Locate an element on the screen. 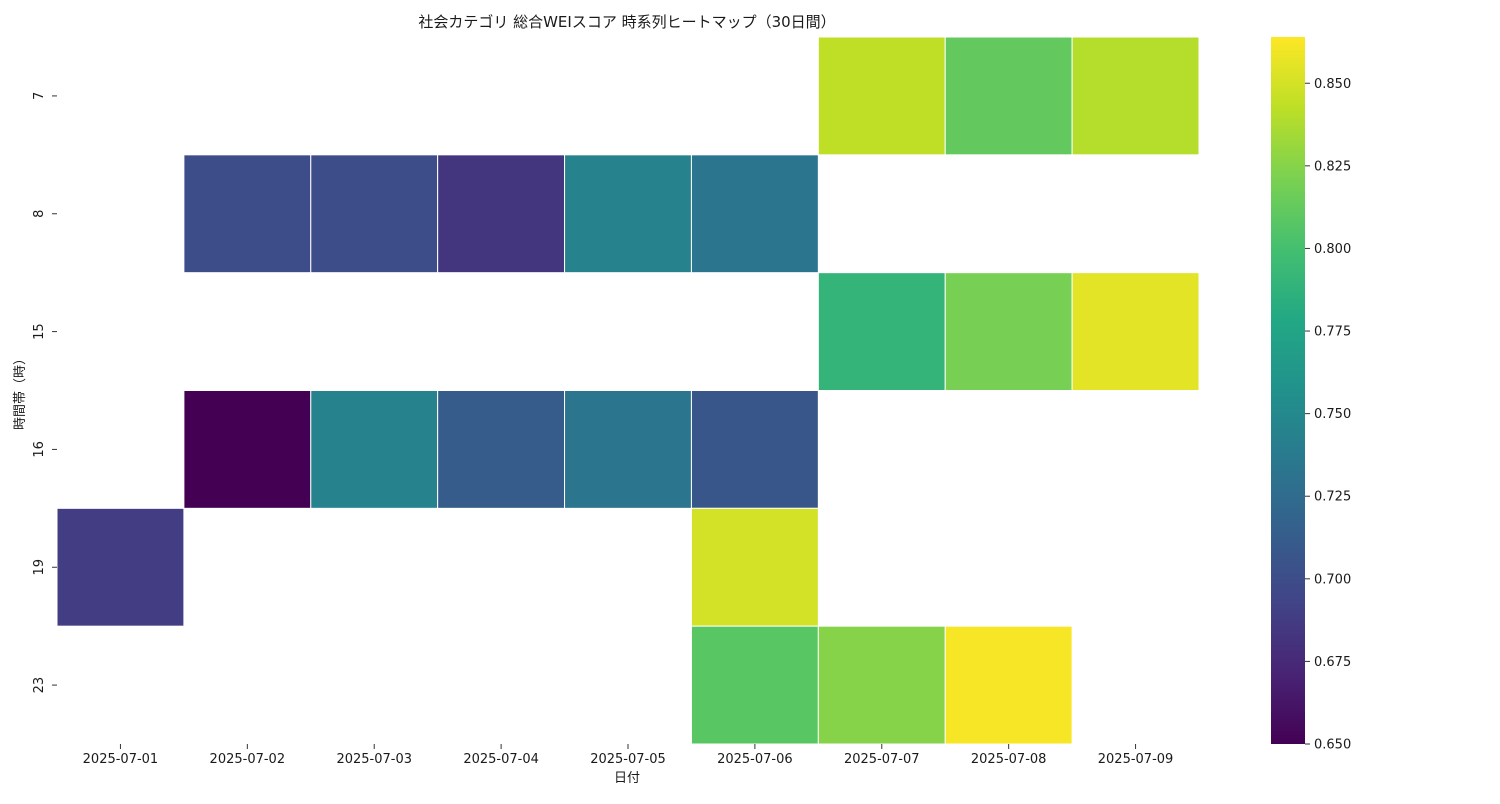  x-axis-label: 日付 is located at coordinates (627, 778).